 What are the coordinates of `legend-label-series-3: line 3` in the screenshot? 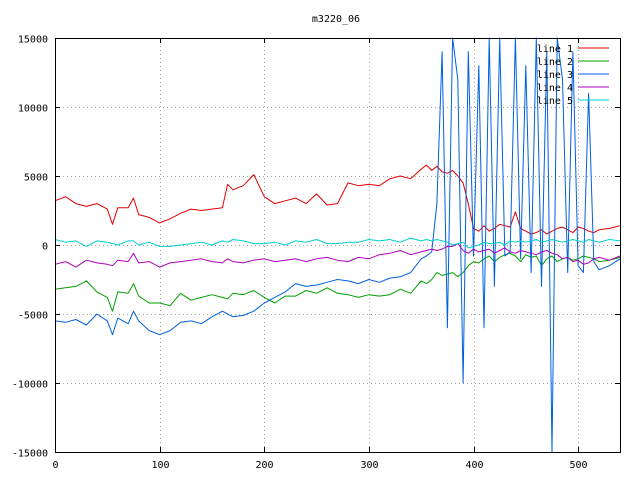 It's located at (555, 75).